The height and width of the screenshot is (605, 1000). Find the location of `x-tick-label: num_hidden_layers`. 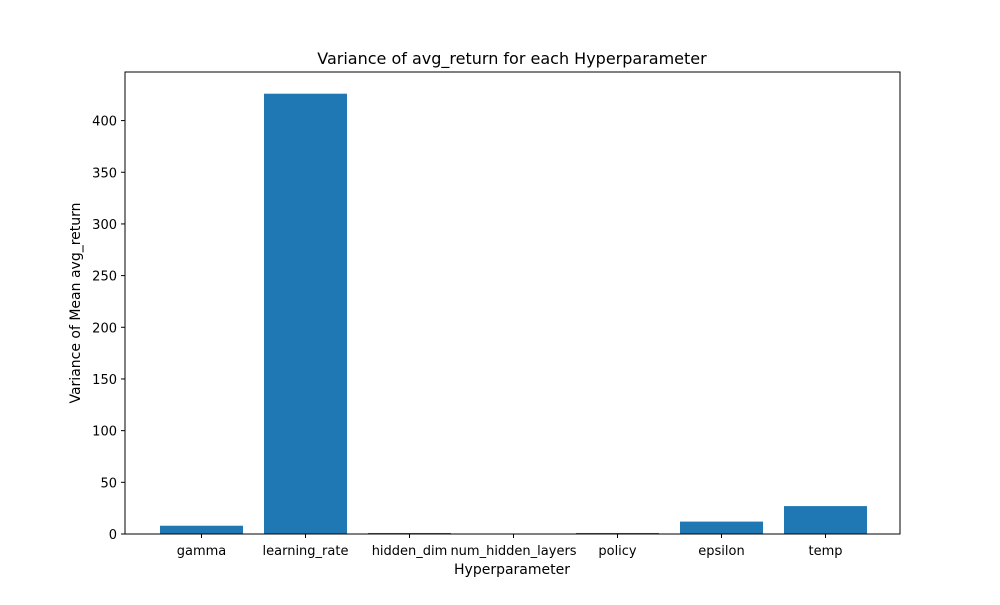

x-tick-label: num_hidden_layers is located at coordinates (513, 551).